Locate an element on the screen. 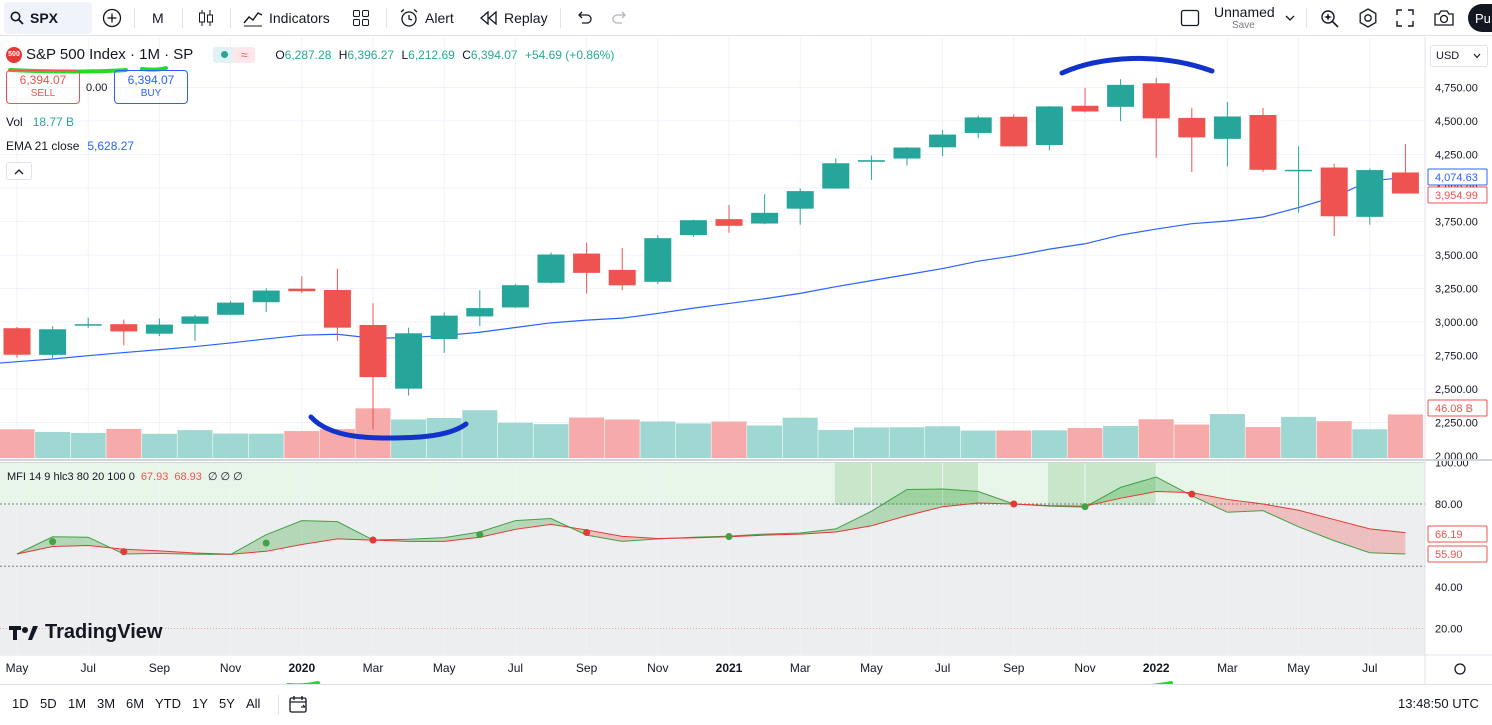 This screenshot has height=725, width=1492. clock-display: 13:48:50 UTC is located at coordinates (1438, 703).